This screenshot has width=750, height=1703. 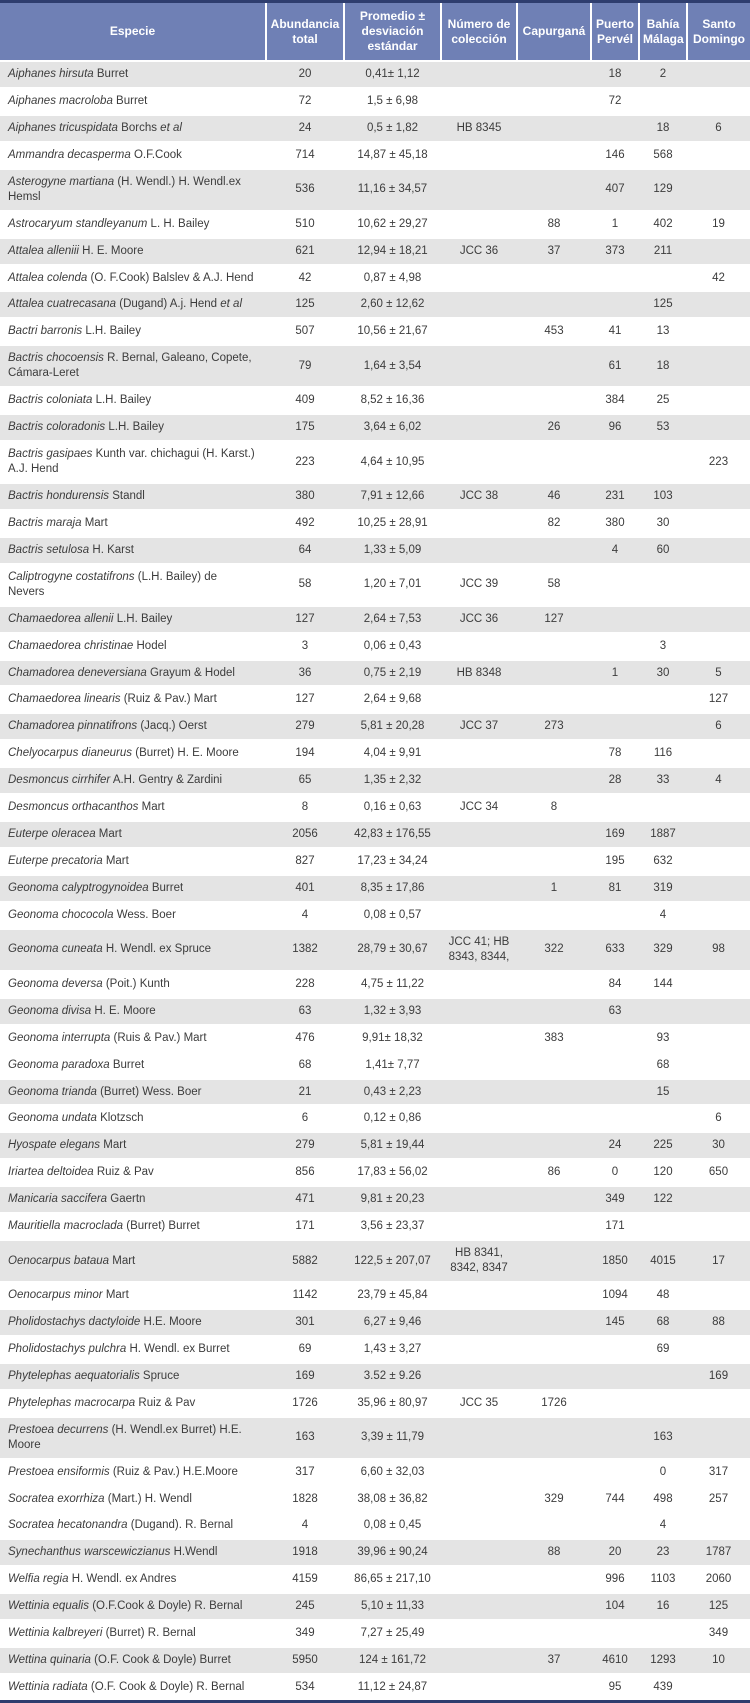 What do you see at coordinates (56, 358) in the screenshot?
I see `species-name: Bactris chocoensis` at bounding box center [56, 358].